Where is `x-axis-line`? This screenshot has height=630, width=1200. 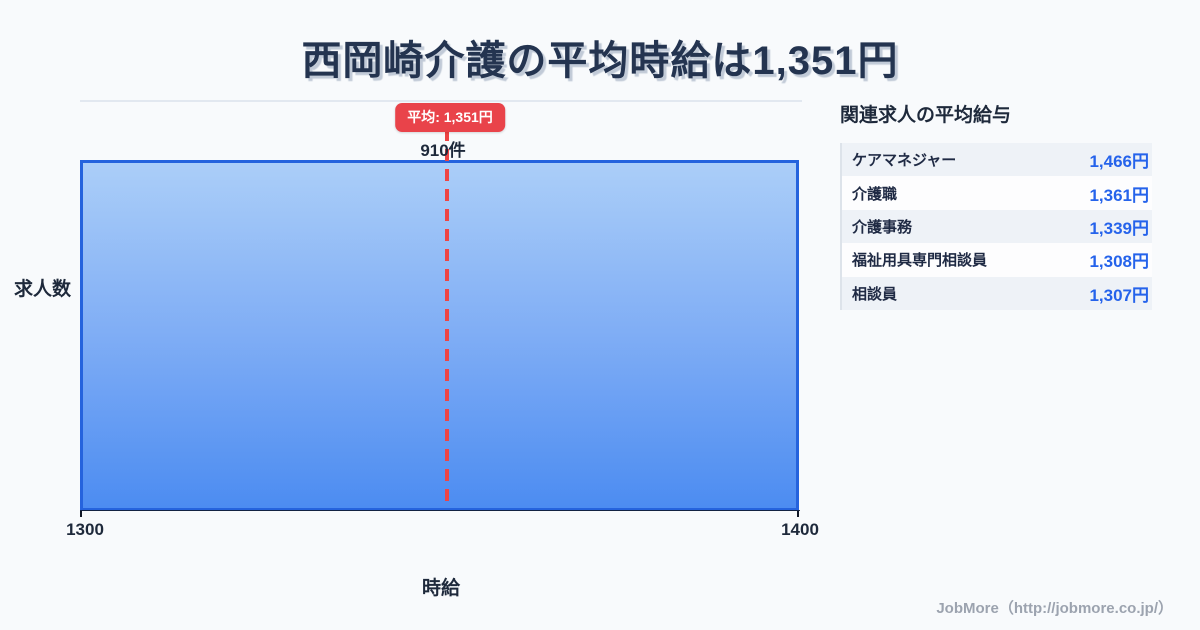
x-axis-line is located at coordinates (440, 510).